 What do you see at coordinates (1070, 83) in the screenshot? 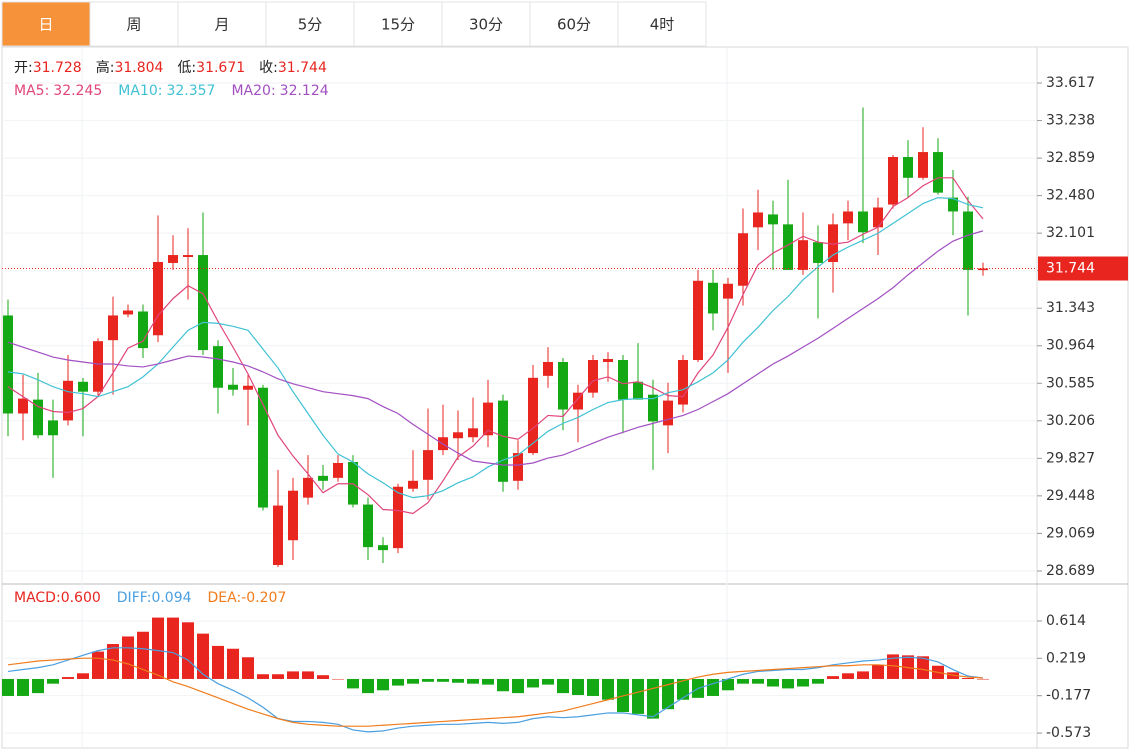
I see `y-tick-label: 33.617` at bounding box center [1070, 83].